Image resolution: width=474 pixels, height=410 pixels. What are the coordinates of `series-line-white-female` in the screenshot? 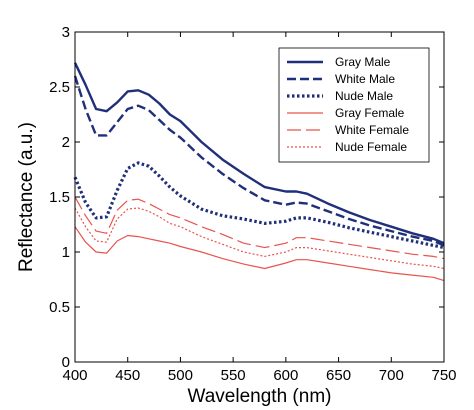 It's located at (259, 228).